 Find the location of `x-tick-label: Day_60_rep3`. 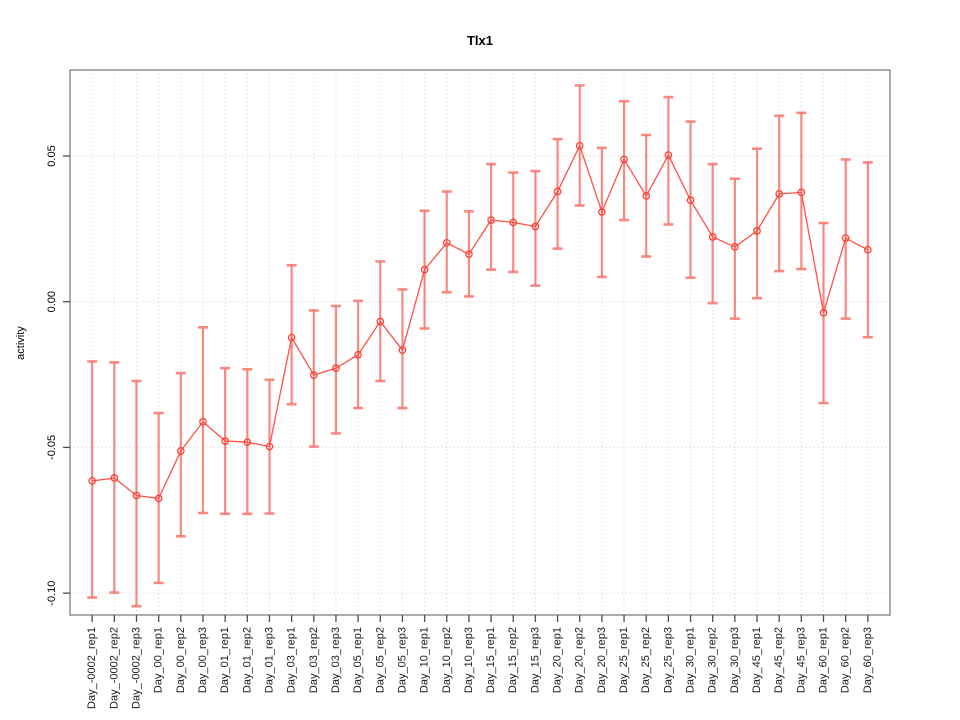

x-tick-label: Day_60_rep3 is located at coordinates (868, 660).